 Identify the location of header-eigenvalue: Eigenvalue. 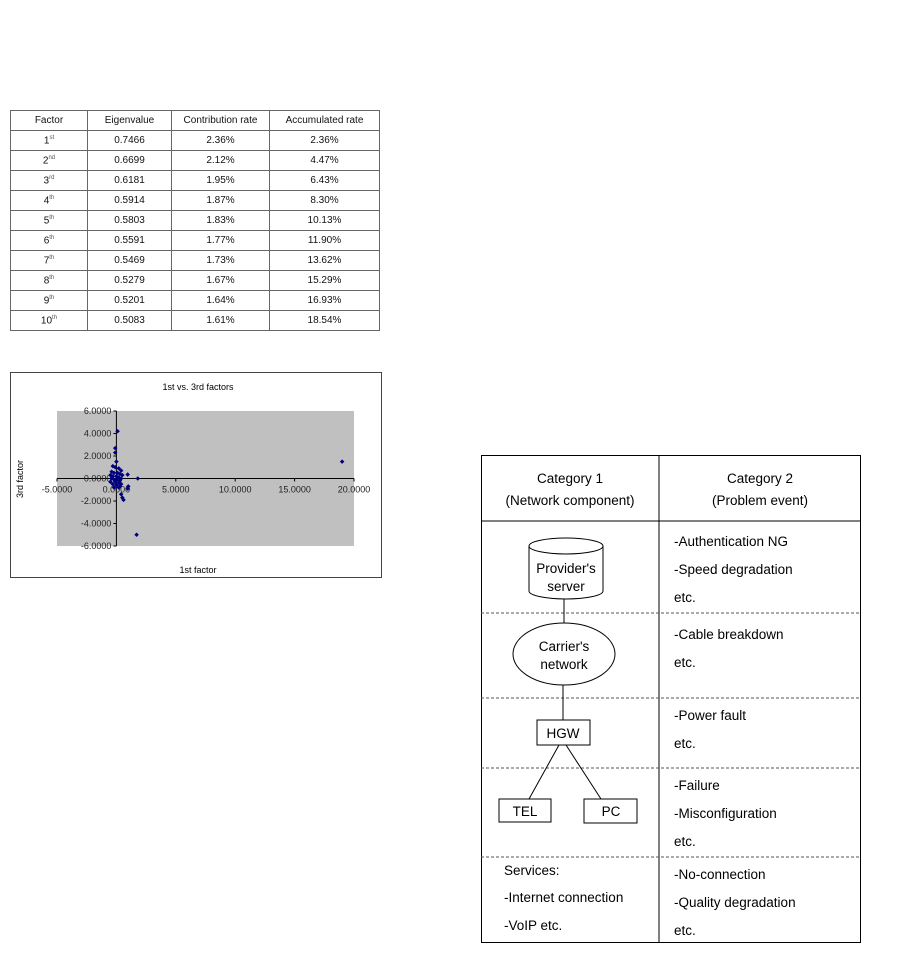
(129, 120).